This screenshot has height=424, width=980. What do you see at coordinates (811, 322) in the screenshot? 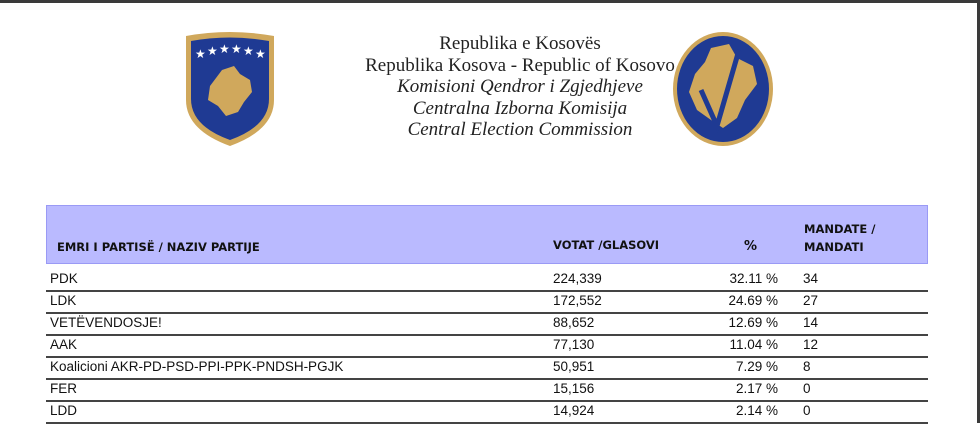
I see `seats-cell: 14` at bounding box center [811, 322].